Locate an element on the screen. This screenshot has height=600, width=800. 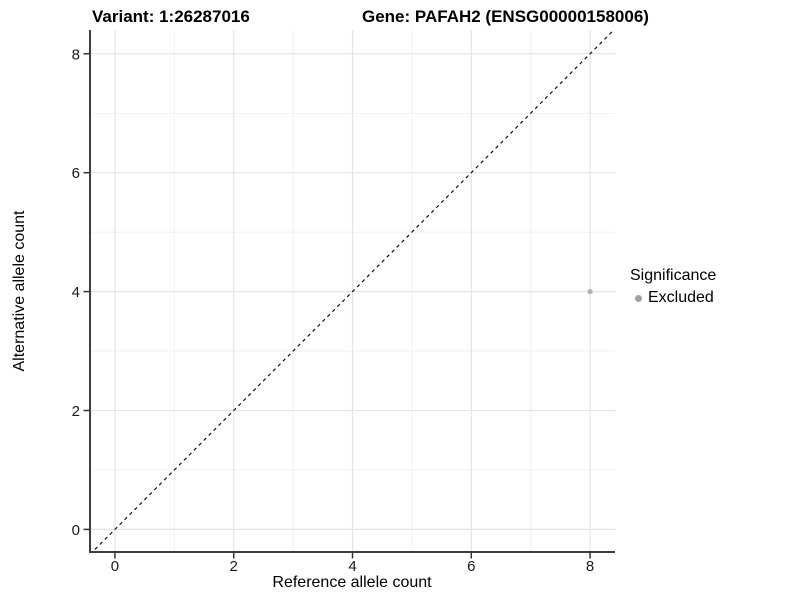
legend-title: Significance is located at coordinates (673, 275).